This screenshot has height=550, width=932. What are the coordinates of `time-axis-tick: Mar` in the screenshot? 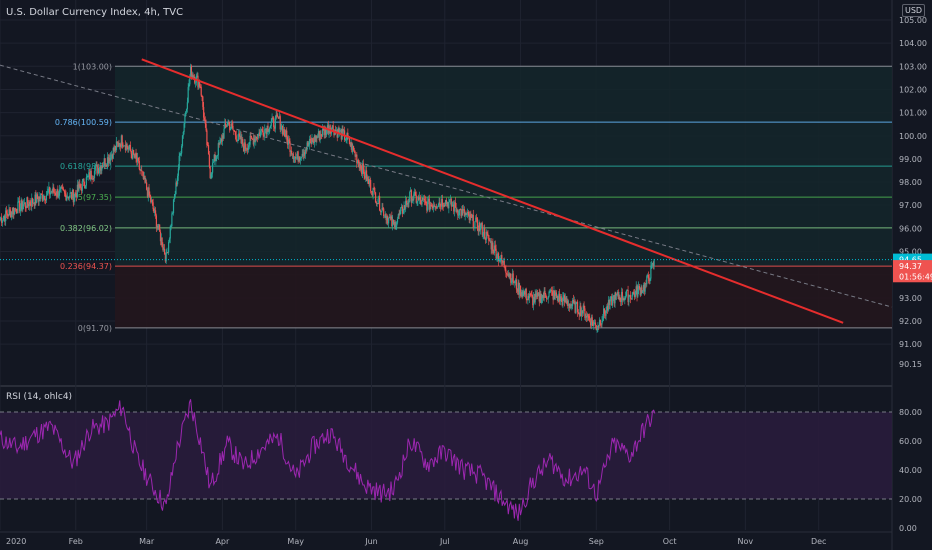 It's located at (147, 541).